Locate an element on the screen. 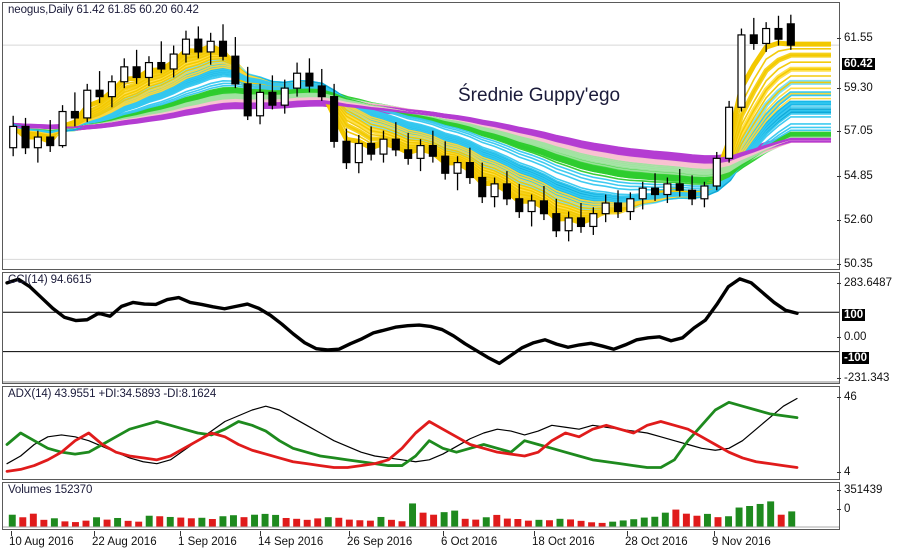 Image resolution: width=900 pixels, height=554 pixels. axis-tick: 50.35 is located at coordinates (855, 264).